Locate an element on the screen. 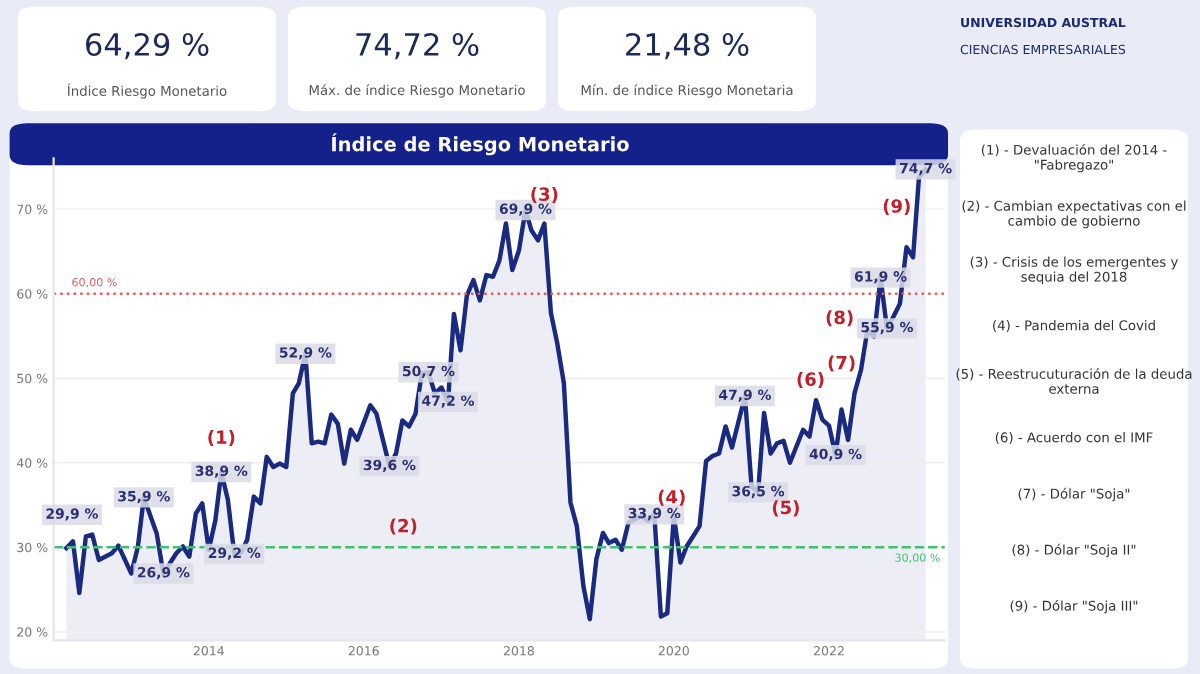 The image size is (1200, 674). annotation: (3) is located at coordinates (544, 195).